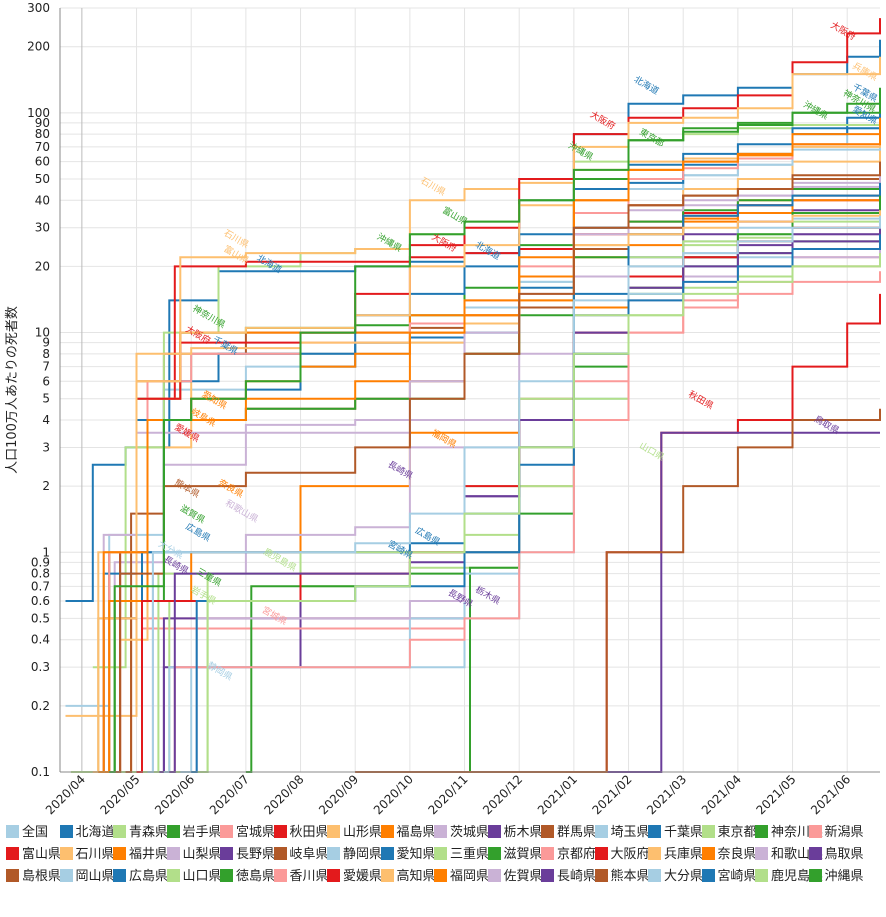 The image size is (886, 917). I want to click on legend-item: 栃木県, so click(515, 833).